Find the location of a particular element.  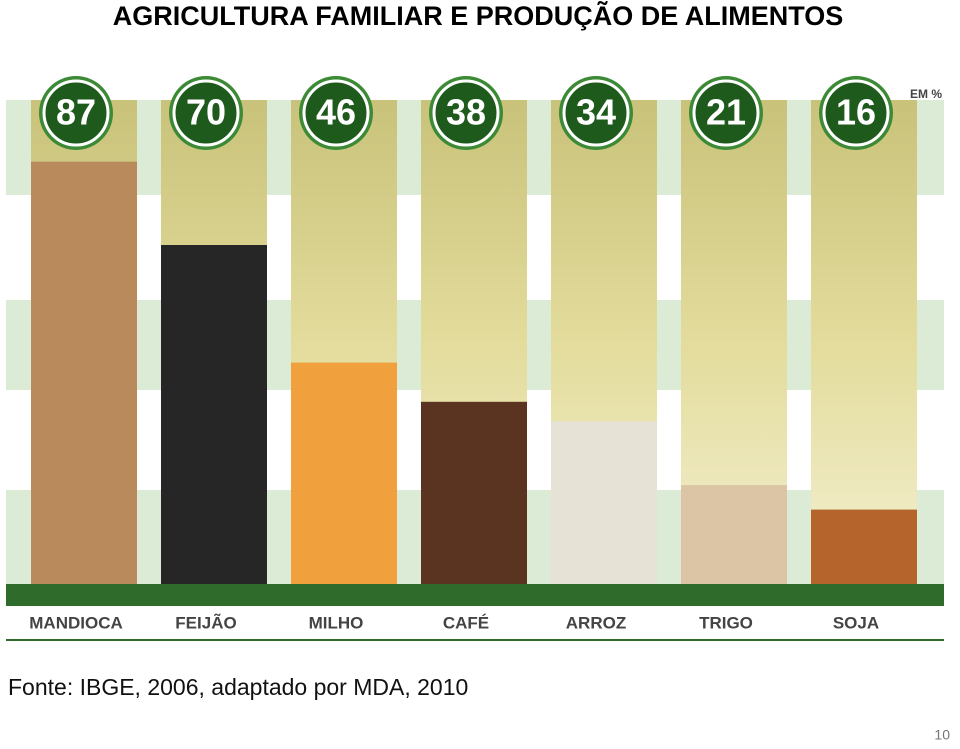

value-label: 87 is located at coordinates (76, 112).